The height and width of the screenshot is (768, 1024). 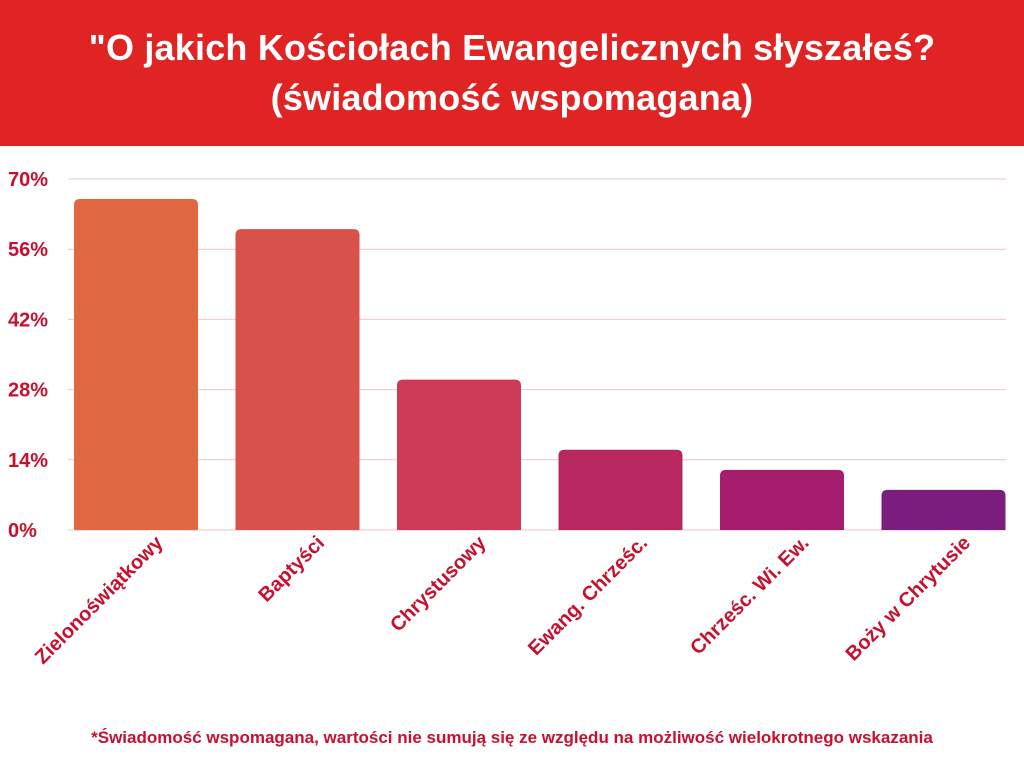 What do you see at coordinates (28, 391) in the screenshot?
I see `y-tick-label: 28%` at bounding box center [28, 391].